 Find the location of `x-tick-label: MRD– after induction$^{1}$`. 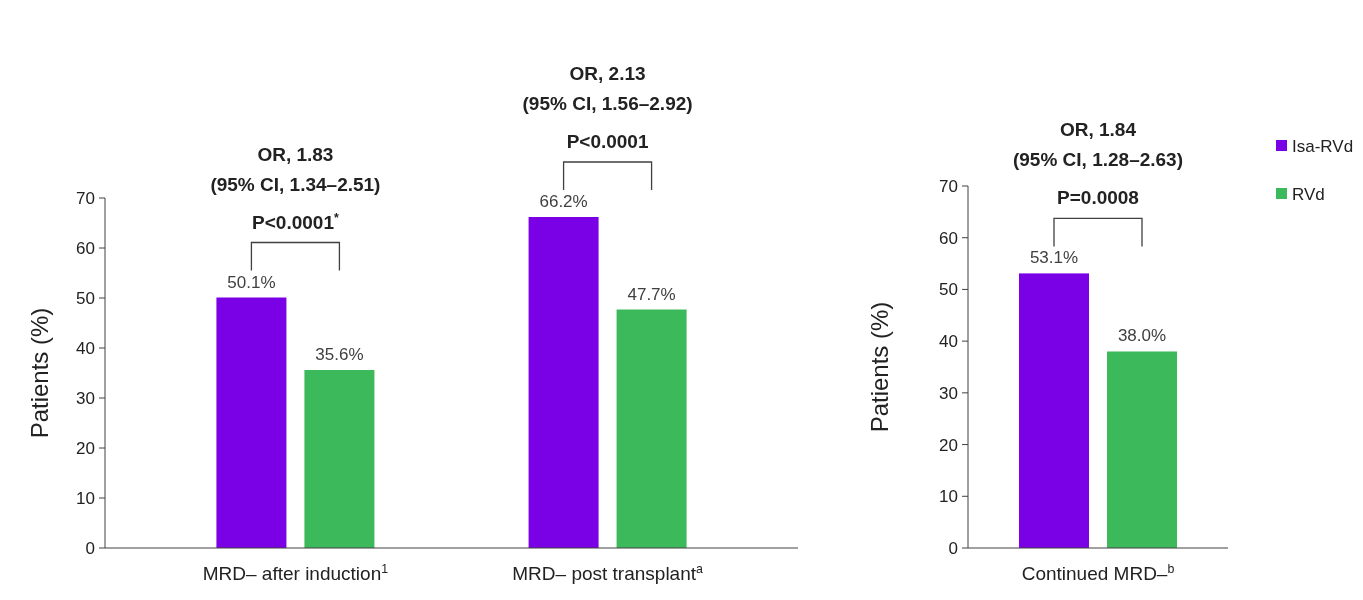

x-tick-label: MRD– after induction$^{1}$ is located at coordinates (295, 573).